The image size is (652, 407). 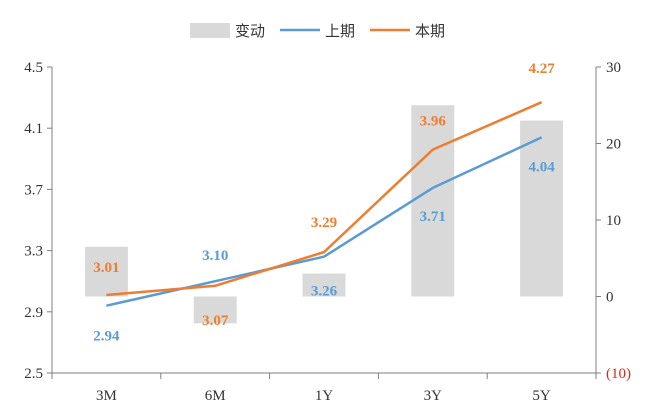 What do you see at coordinates (317, 31) in the screenshot?
I see `legend: 变动 上期 本期` at bounding box center [317, 31].